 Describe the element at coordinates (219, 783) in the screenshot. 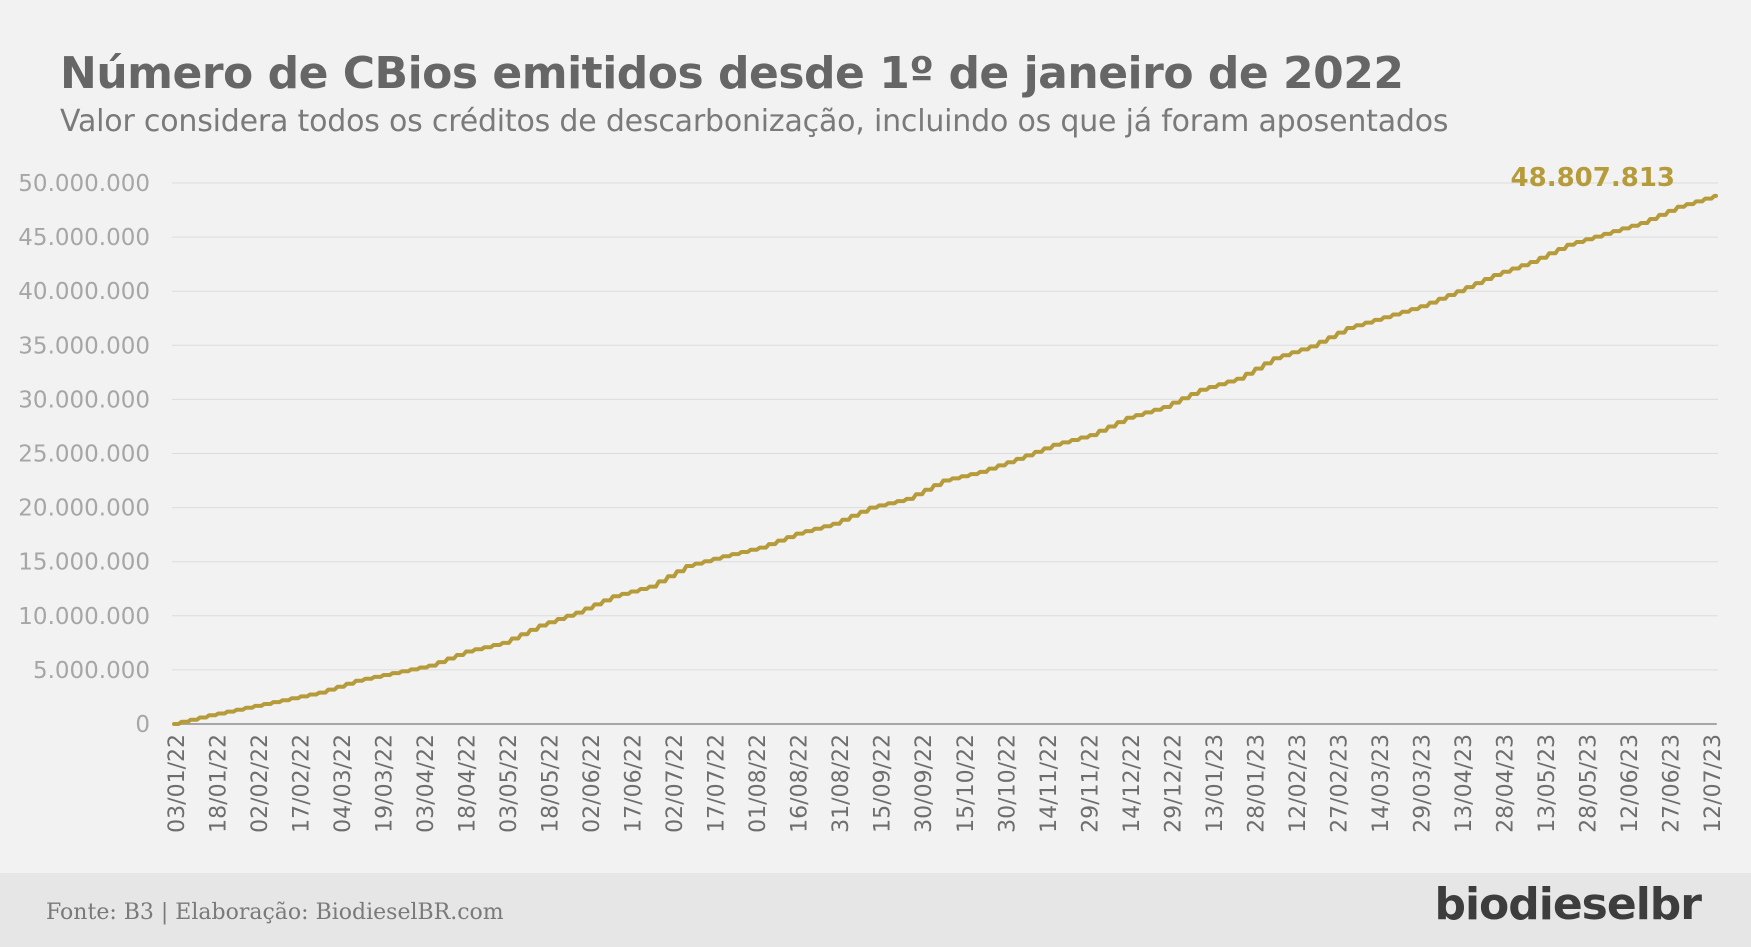

I see `x-tick-label: 18/01/22` at that location.